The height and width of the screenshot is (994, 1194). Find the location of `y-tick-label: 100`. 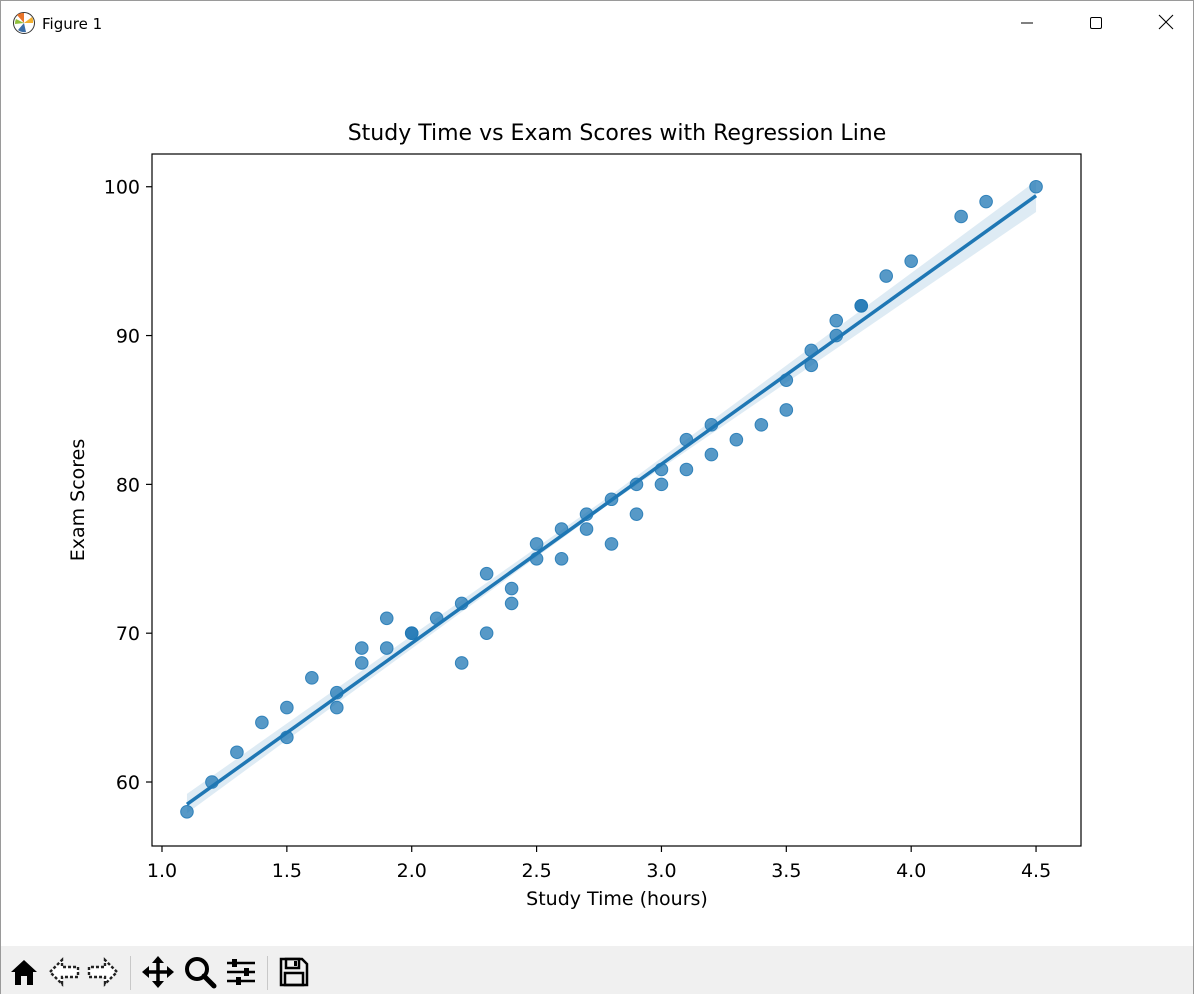

y-tick-label: 100 is located at coordinates (122, 188).